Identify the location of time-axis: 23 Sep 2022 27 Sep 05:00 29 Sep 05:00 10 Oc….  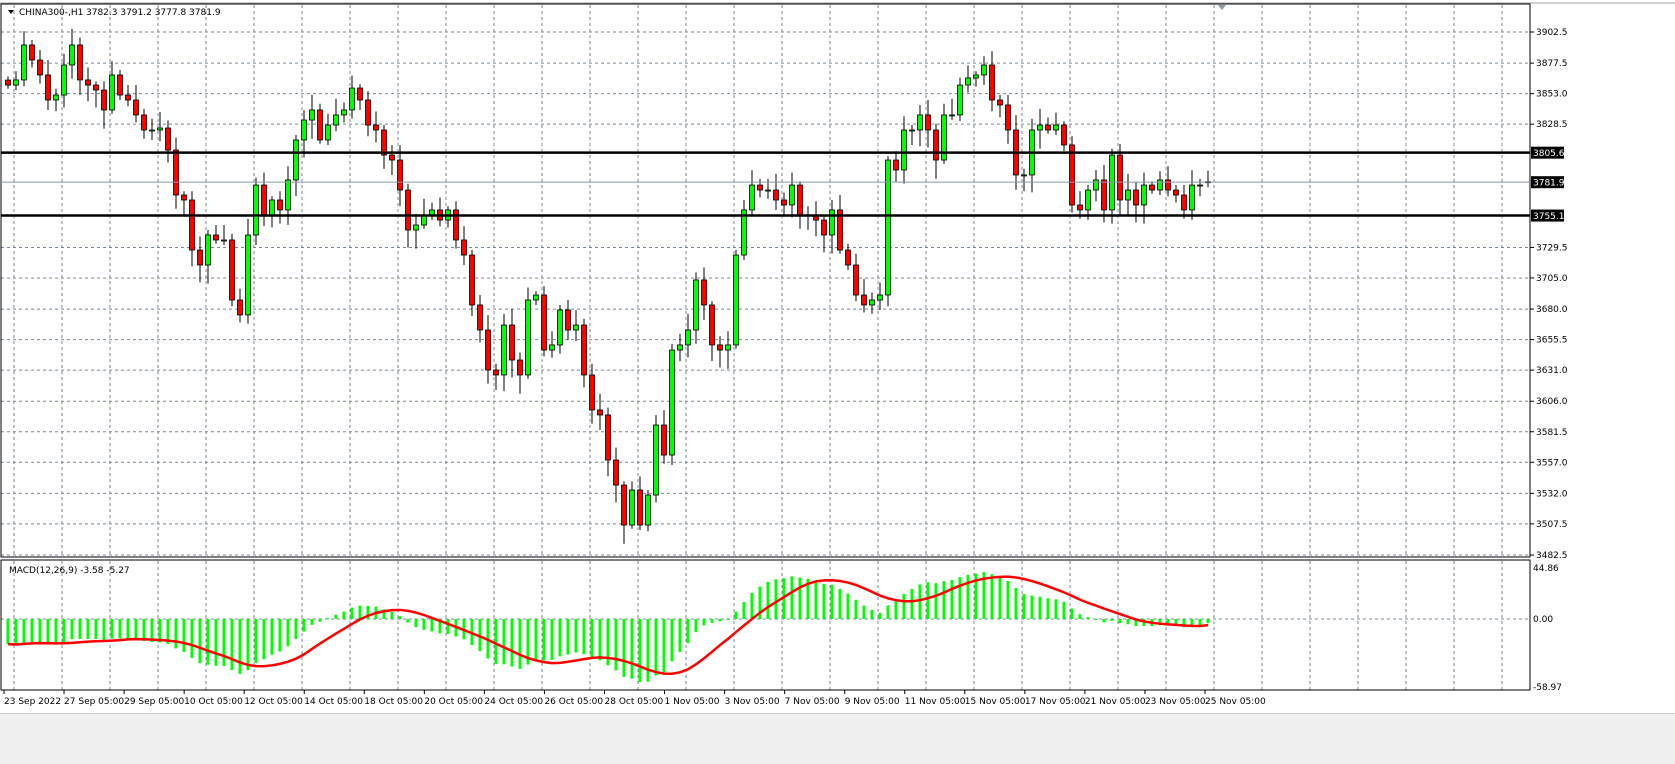
(634, 698).